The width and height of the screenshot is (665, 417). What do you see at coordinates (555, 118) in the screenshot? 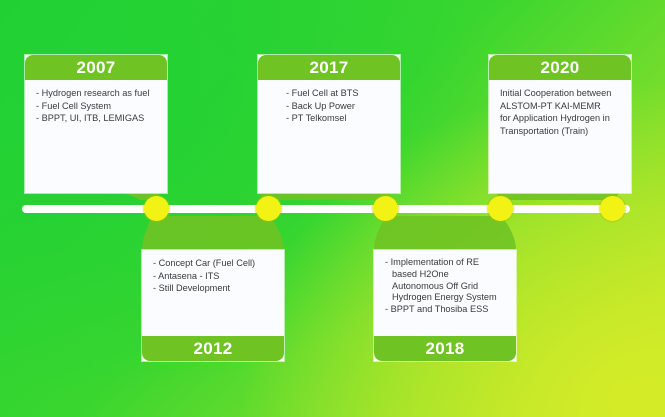
I see `milestone-line: for Application Hydrogen in` at bounding box center [555, 118].